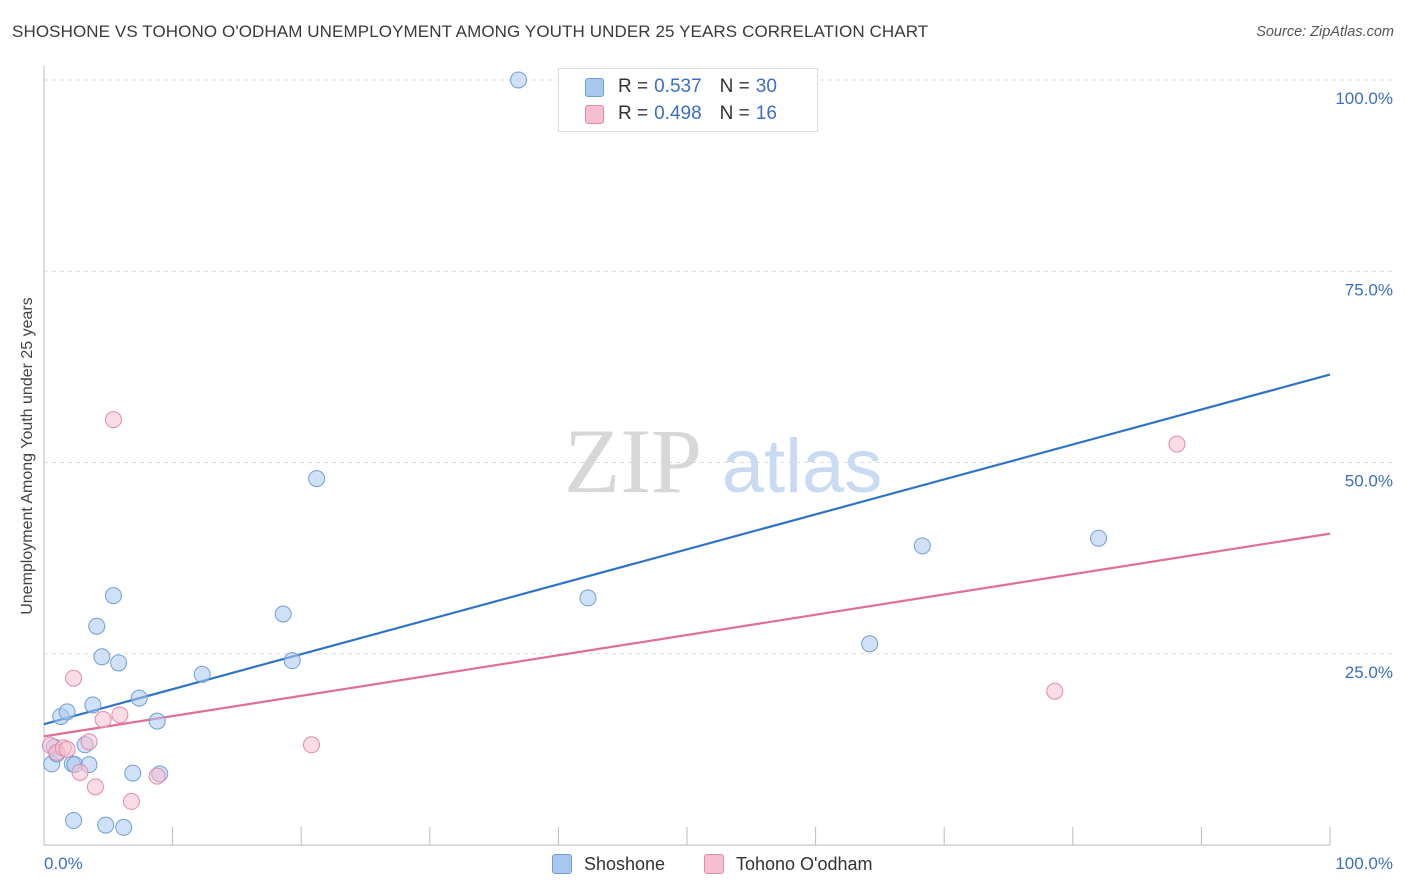 The height and width of the screenshot is (892, 1406). Describe the element at coordinates (678, 113) in the screenshot. I see `r-value: 0.498` at that location.